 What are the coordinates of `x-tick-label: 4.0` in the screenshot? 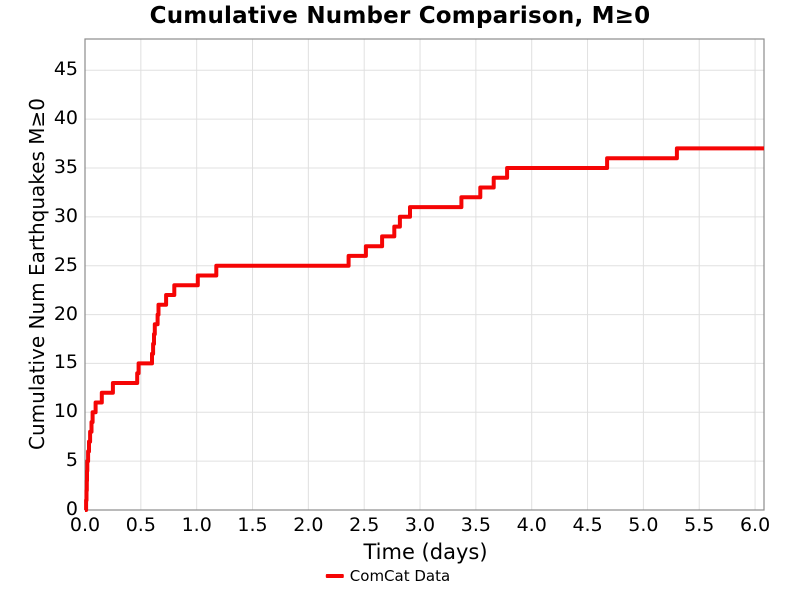 It's located at (531, 525).